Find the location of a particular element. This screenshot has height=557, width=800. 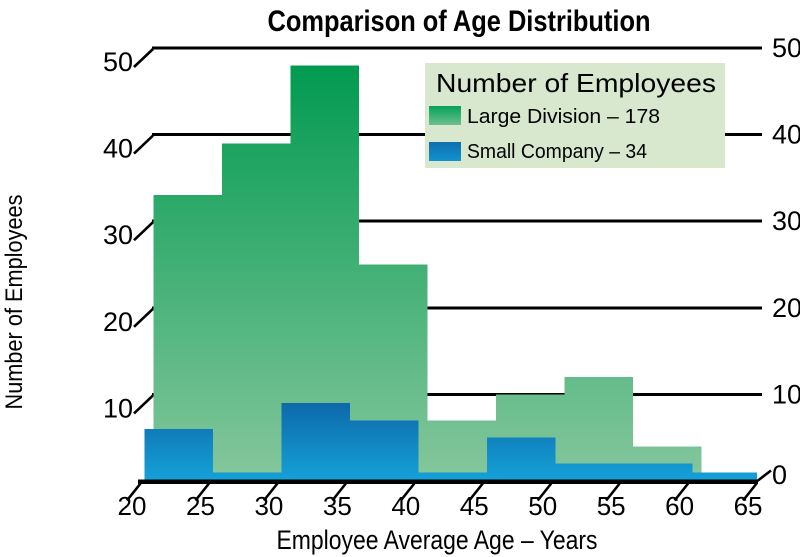

bar-small-company-51–56 is located at coordinates (589, 472).